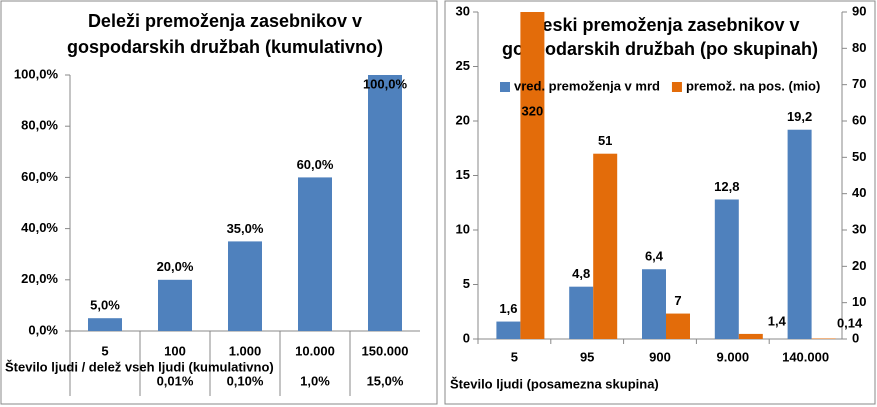 The width and height of the screenshot is (877, 407). What do you see at coordinates (245, 350) in the screenshot?
I see `x-tick-label: 1.000` at bounding box center [245, 350].